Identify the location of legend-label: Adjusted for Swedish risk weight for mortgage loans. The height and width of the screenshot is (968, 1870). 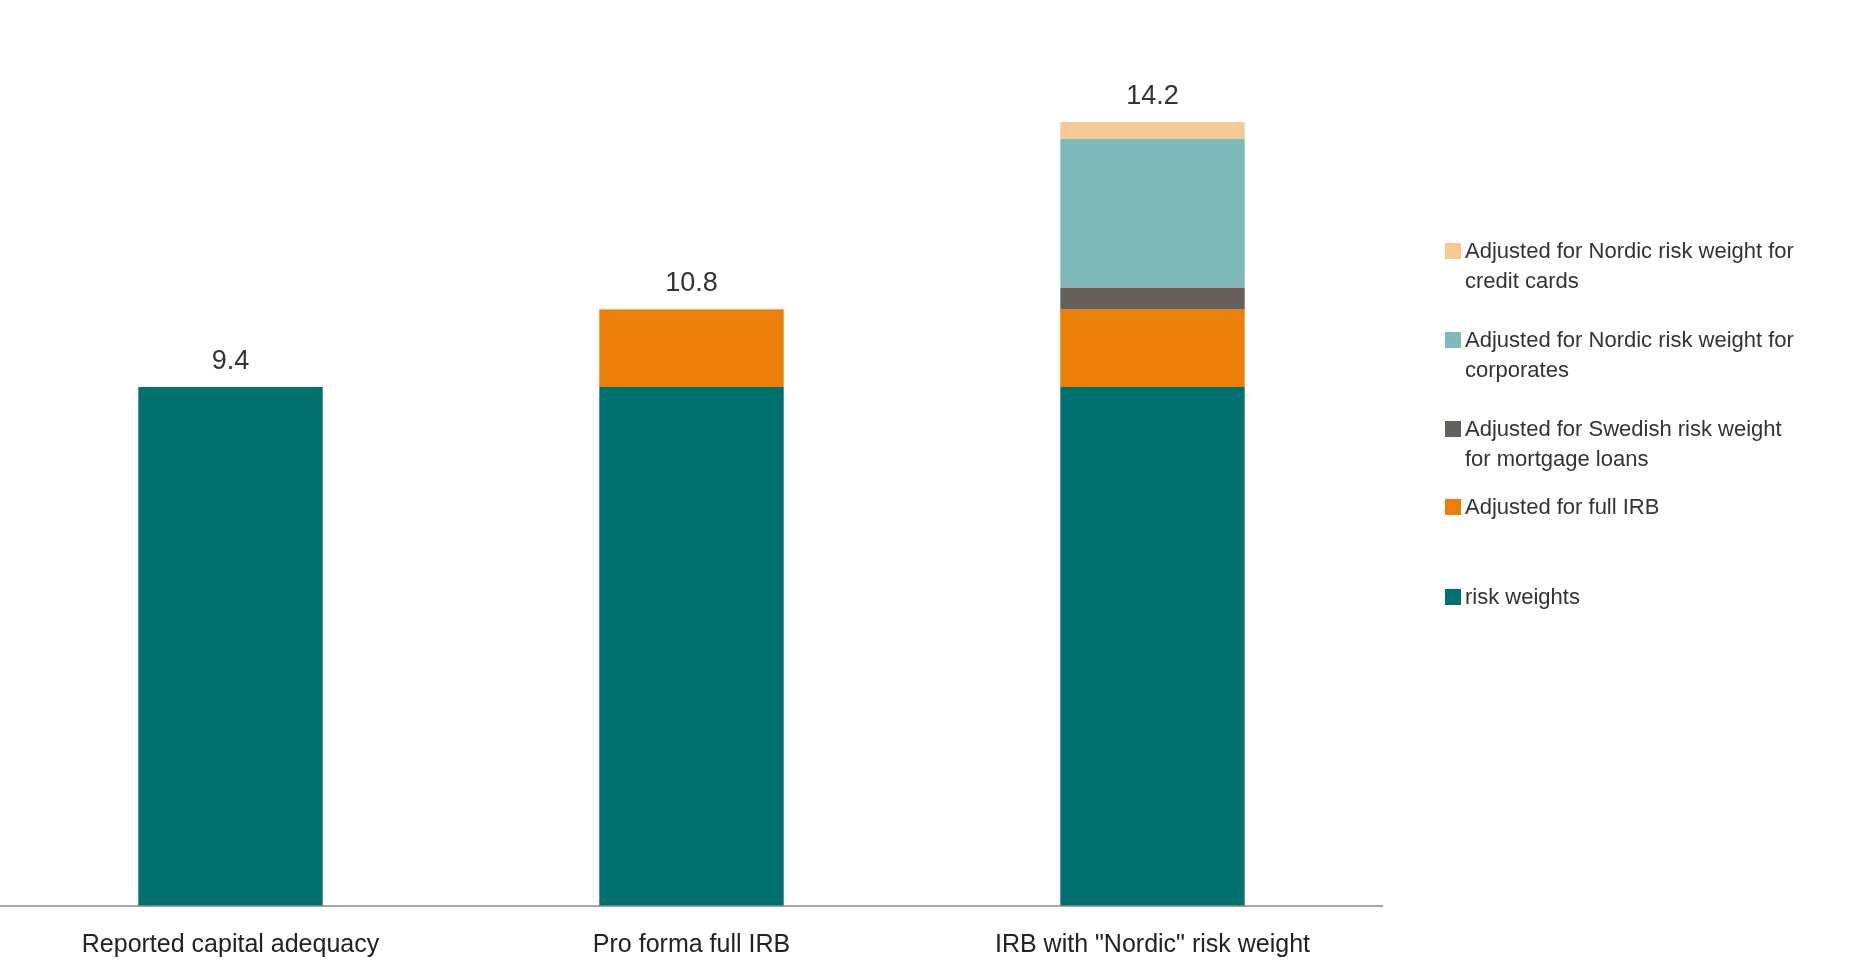
(1623, 443).